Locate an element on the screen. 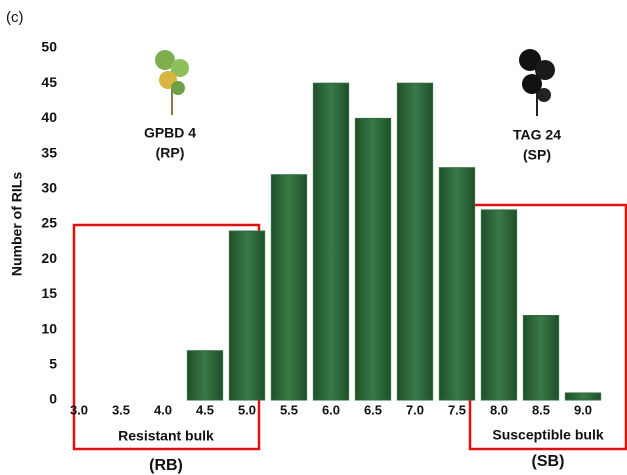 Image resolution: width=627 pixels, height=475 pixels. y-tick-label: 40 is located at coordinates (49, 117).